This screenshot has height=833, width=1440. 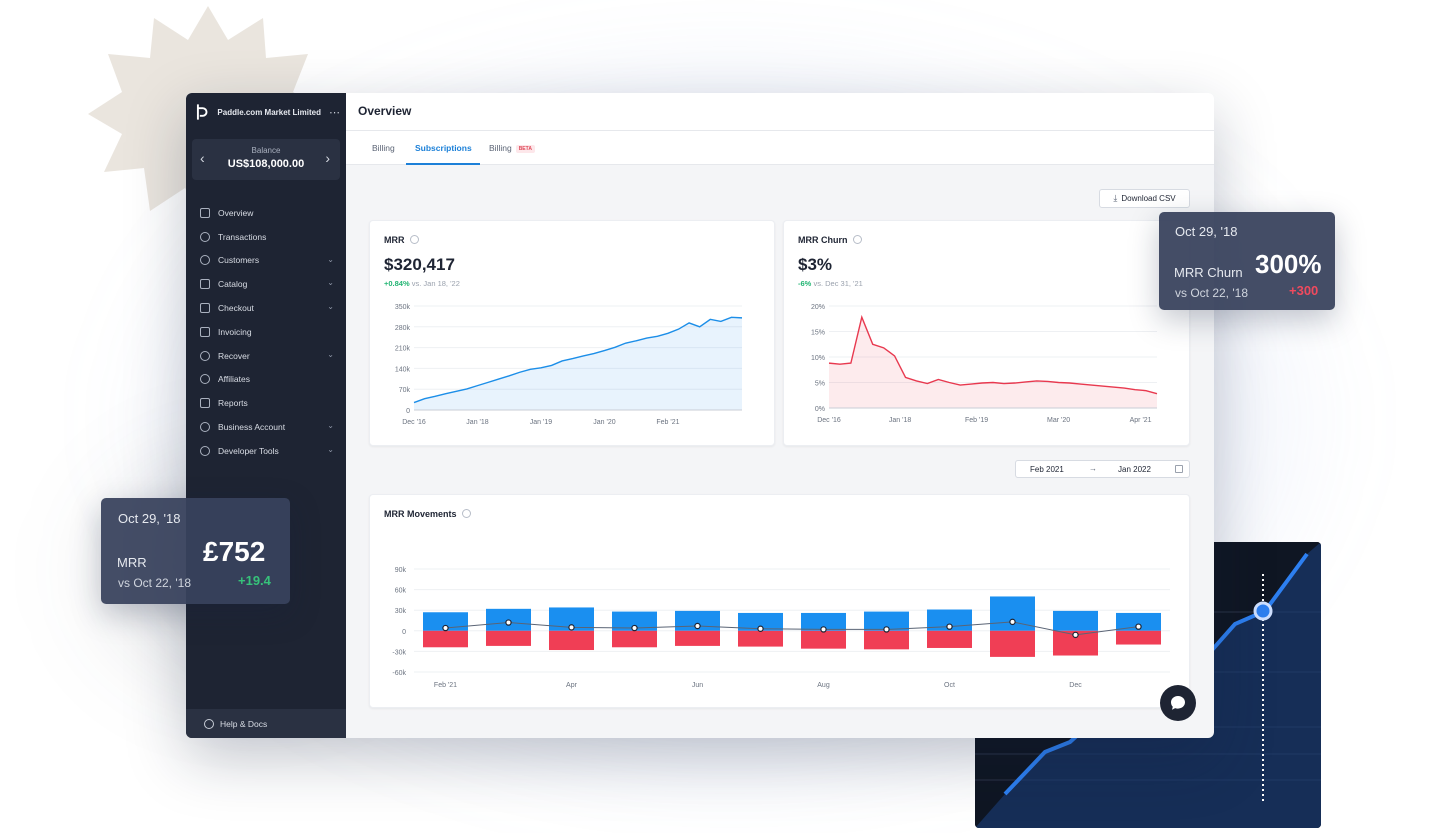 What do you see at coordinates (435, 283) in the screenshot?
I see `delta-ref: vs. Jan 18, '22` at bounding box center [435, 283].